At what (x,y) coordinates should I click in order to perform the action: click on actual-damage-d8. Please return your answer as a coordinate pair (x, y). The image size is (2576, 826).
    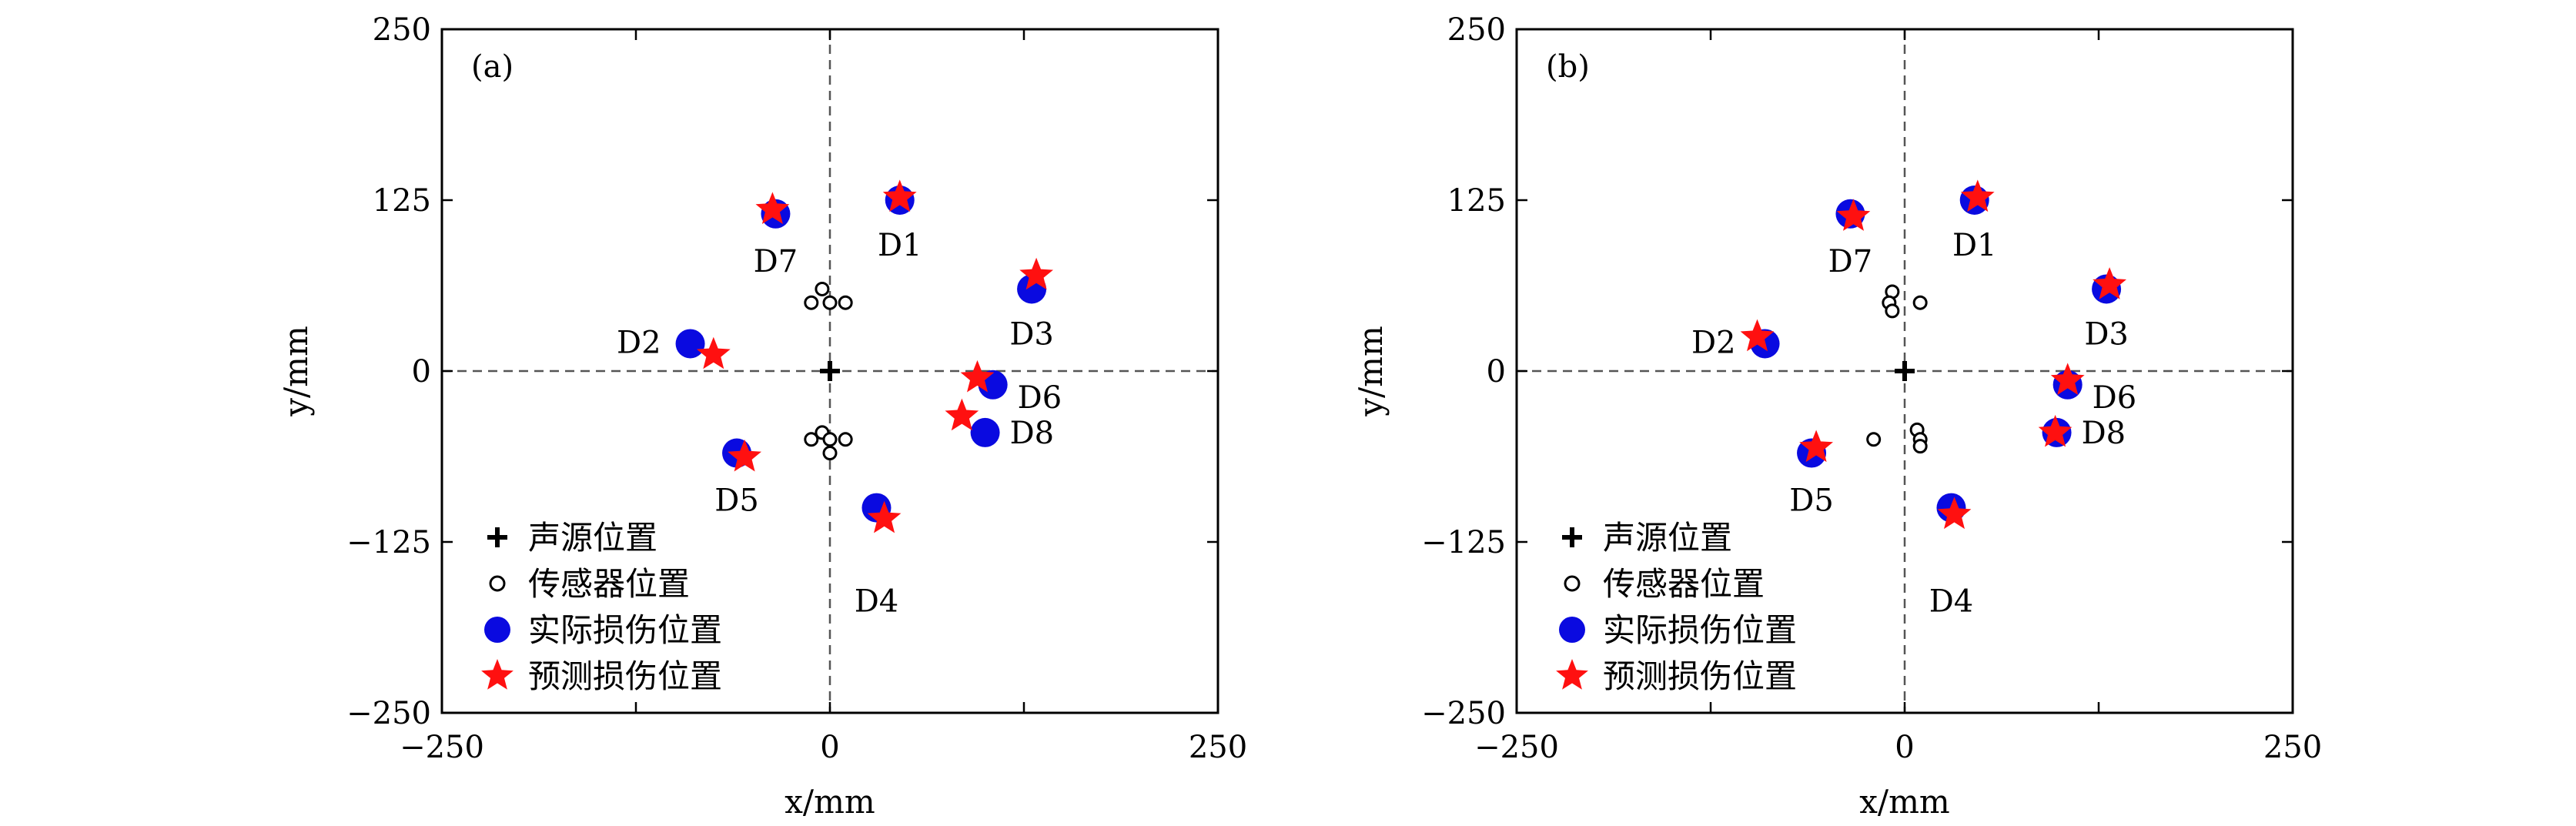
    Looking at the image, I should click on (985, 432).